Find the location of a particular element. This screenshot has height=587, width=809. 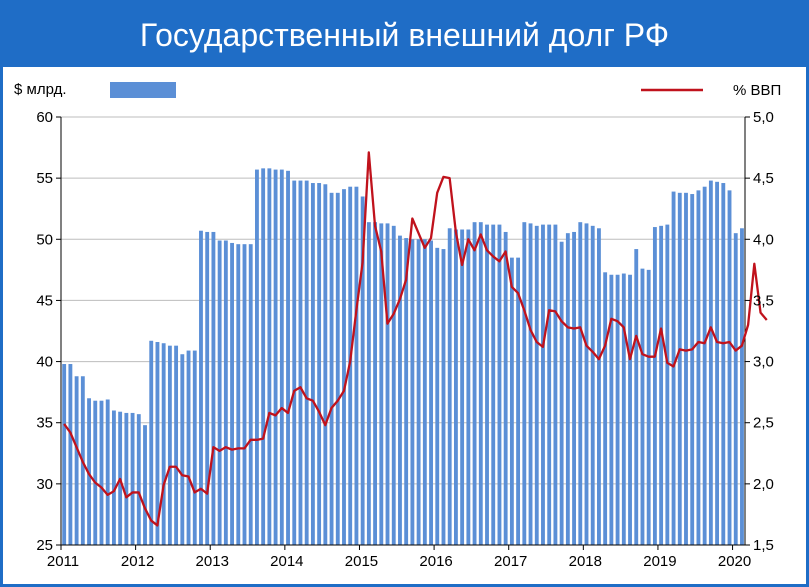

chart-title: Государственный внешний долг РФ is located at coordinates (404, 35).